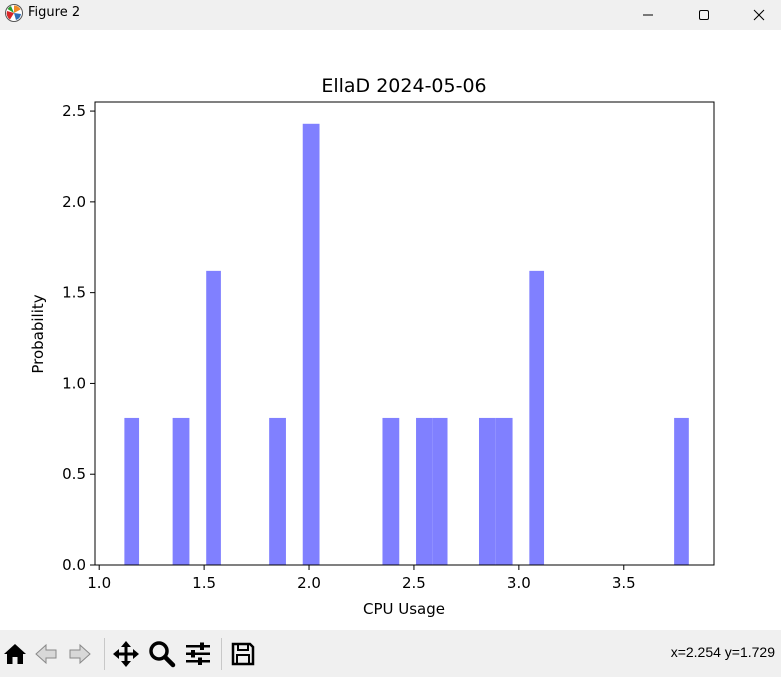 This screenshot has height=677, width=781. Describe the element at coordinates (204, 583) in the screenshot. I see `x-tick-label: 1.5` at that location.